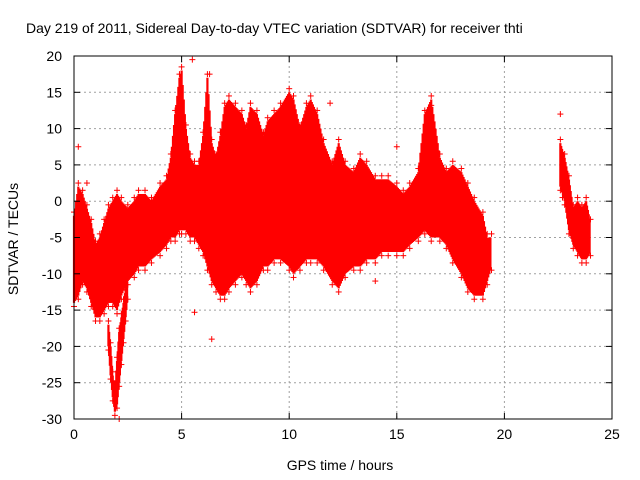  Describe the element at coordinates (182, 434) in the screenshot. I see `x-tick-label: 5` at that location.